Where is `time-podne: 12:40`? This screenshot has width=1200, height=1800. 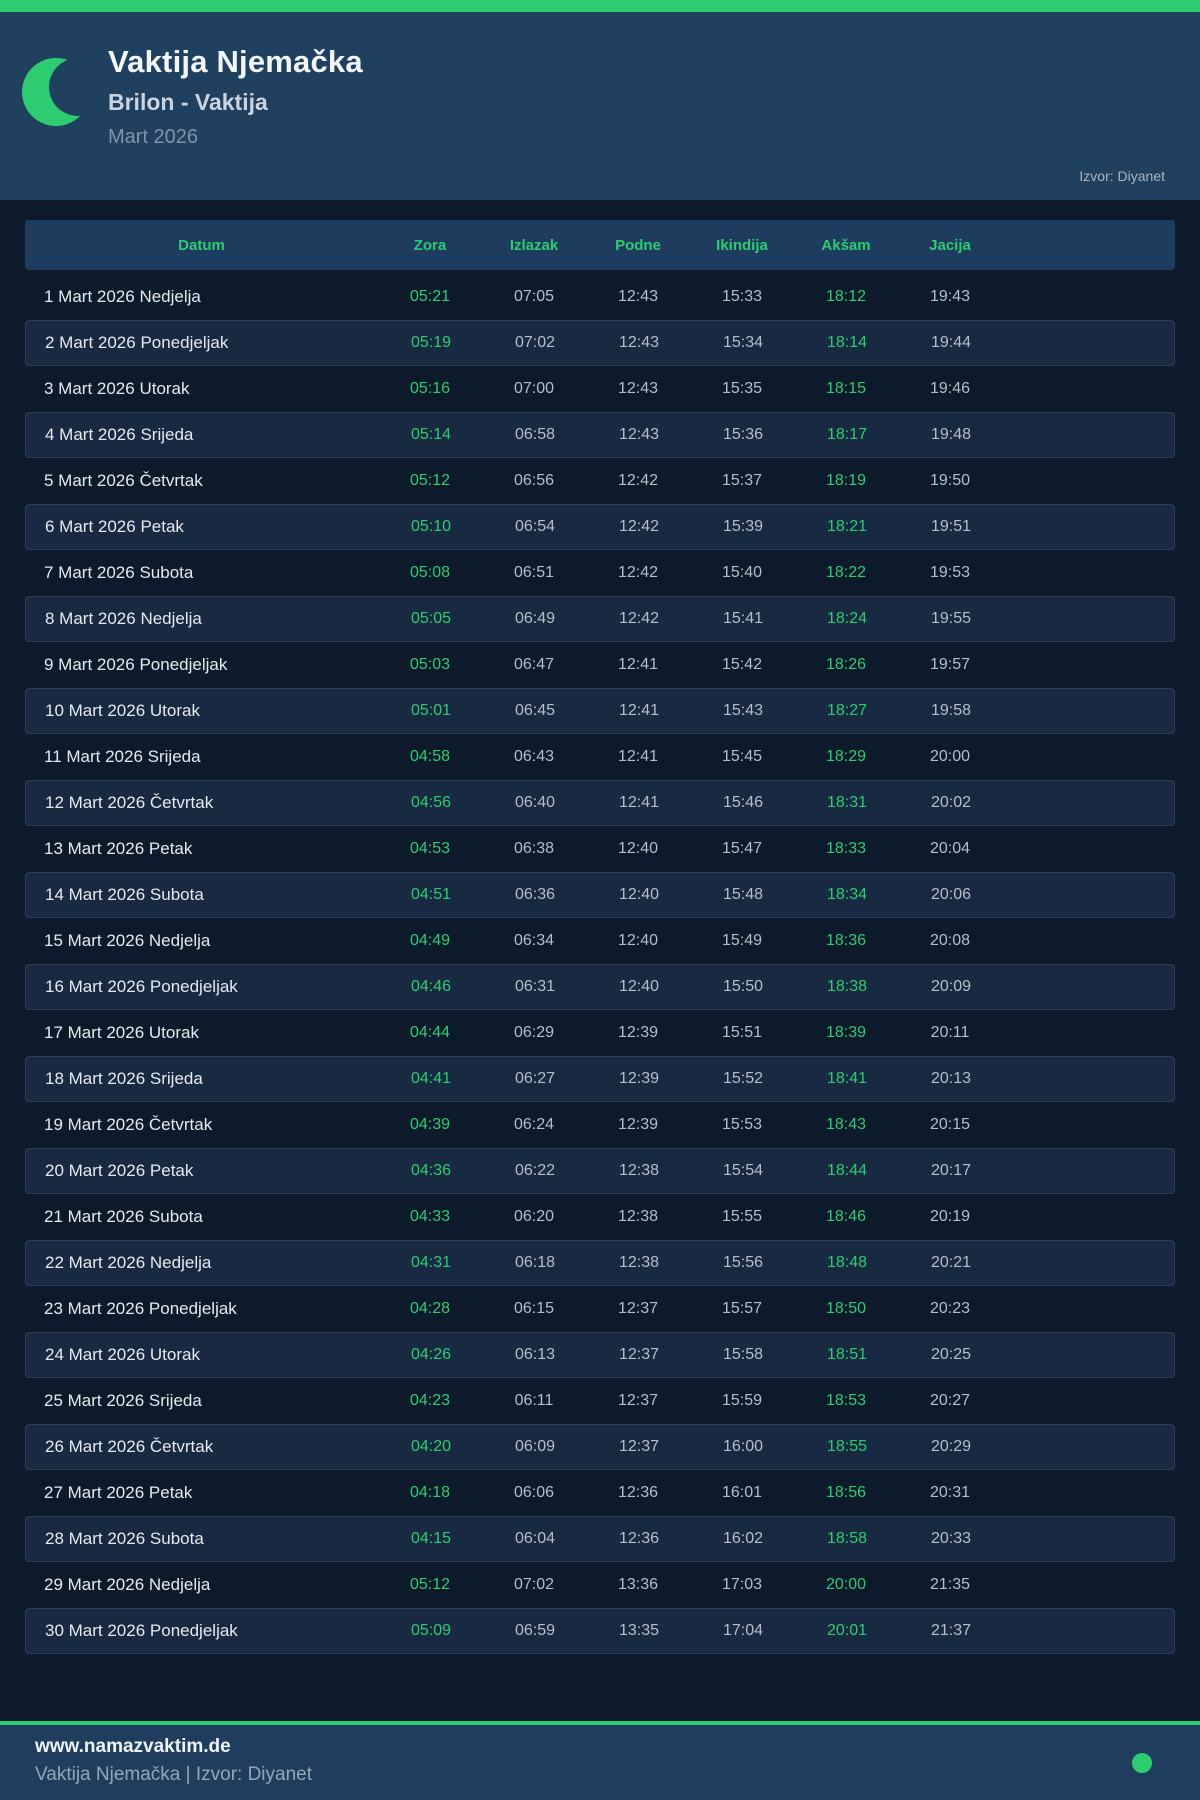 time-podne: 12:40 is located at coordinates (639, 894).